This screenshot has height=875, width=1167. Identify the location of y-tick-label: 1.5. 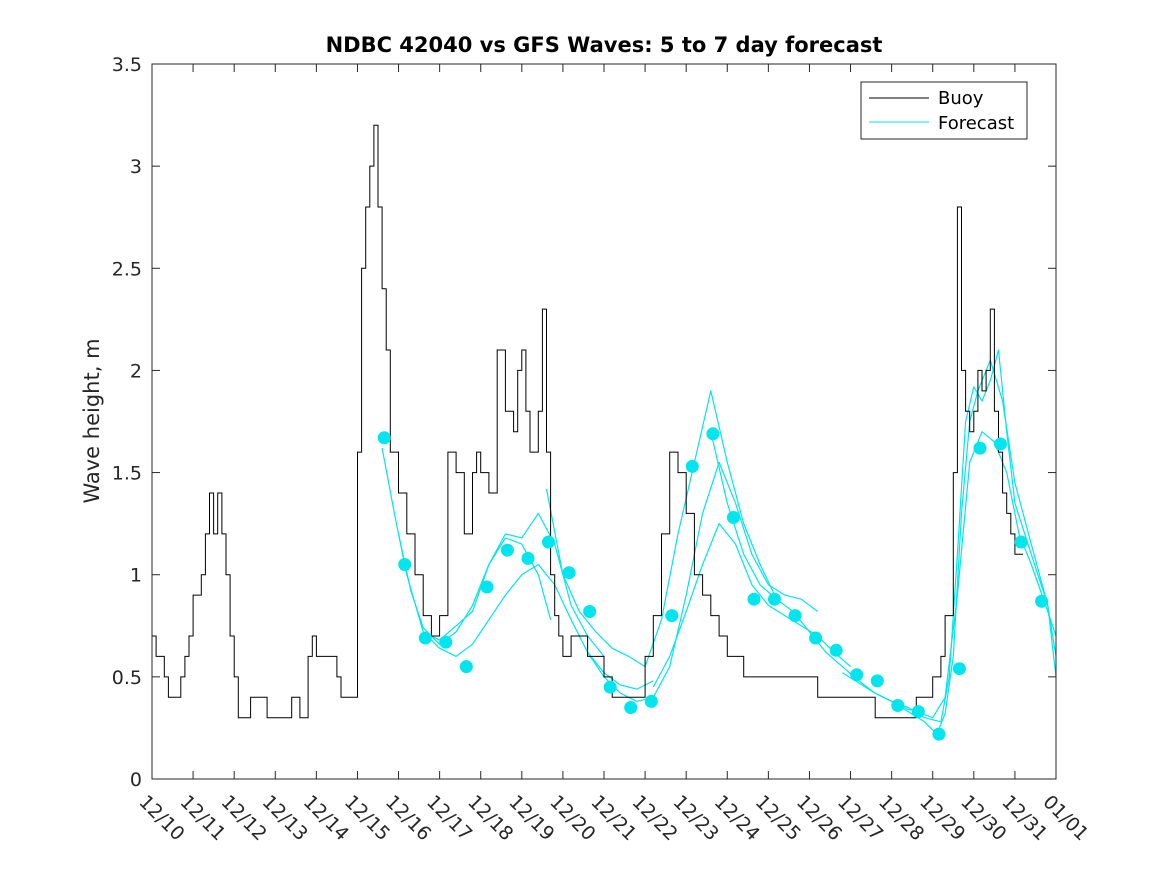
(127, 474).